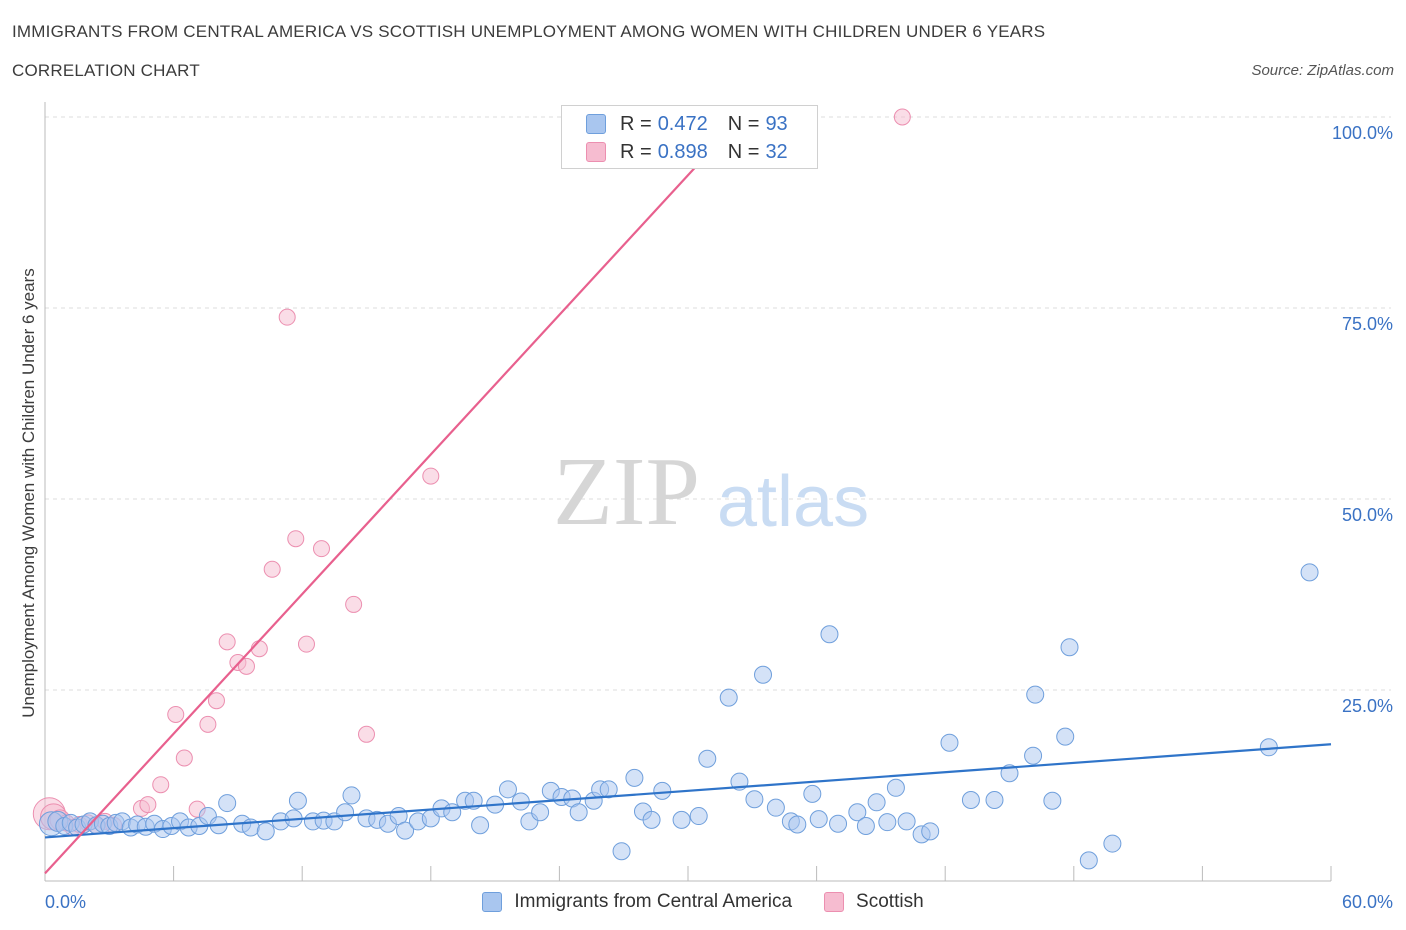 Image resolution: width=1406 pixels, height=930 pixels. I want to click on legend-label: Scottish, so click(890, 901).